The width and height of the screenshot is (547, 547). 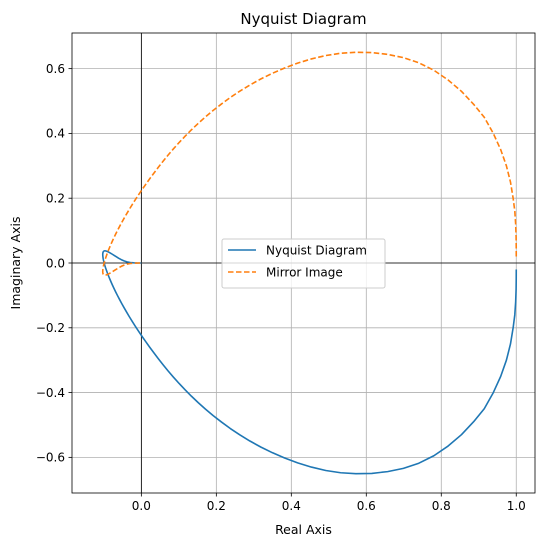 I want to click on x-tick-label: 0.8, so click(x=441, y=506).